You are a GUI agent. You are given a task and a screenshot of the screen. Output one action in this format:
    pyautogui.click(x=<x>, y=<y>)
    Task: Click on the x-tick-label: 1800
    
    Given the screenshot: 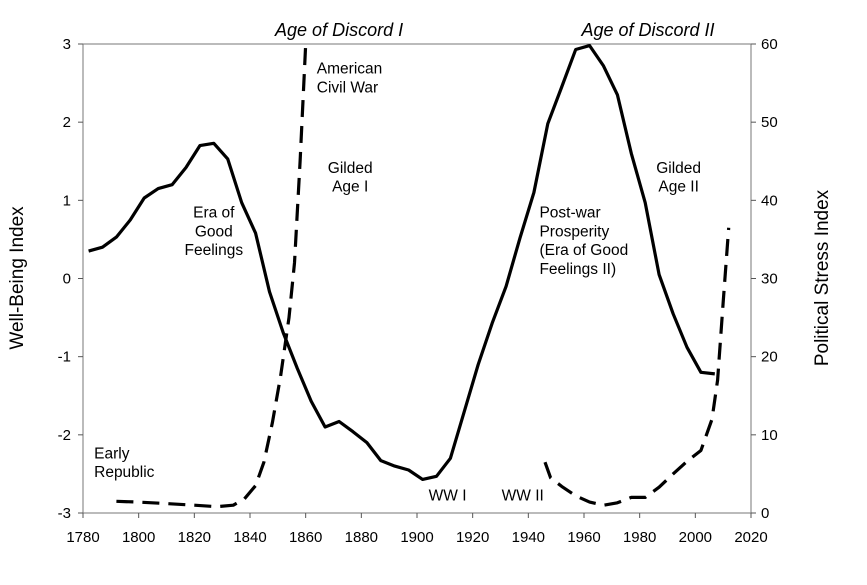 What is the action you would take?
    pyautogui.click(x=138, y=537)
    